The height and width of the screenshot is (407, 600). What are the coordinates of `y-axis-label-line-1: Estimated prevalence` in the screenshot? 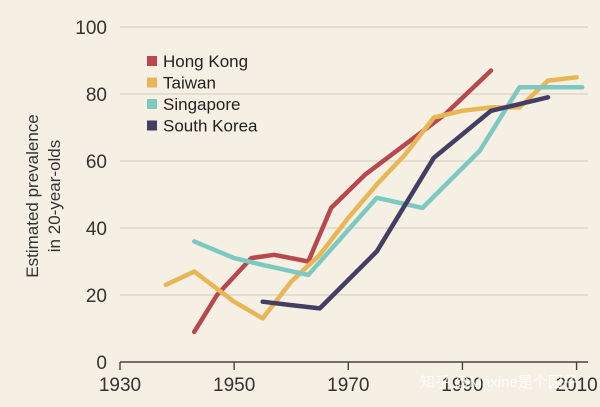 It's located at (32, 195).